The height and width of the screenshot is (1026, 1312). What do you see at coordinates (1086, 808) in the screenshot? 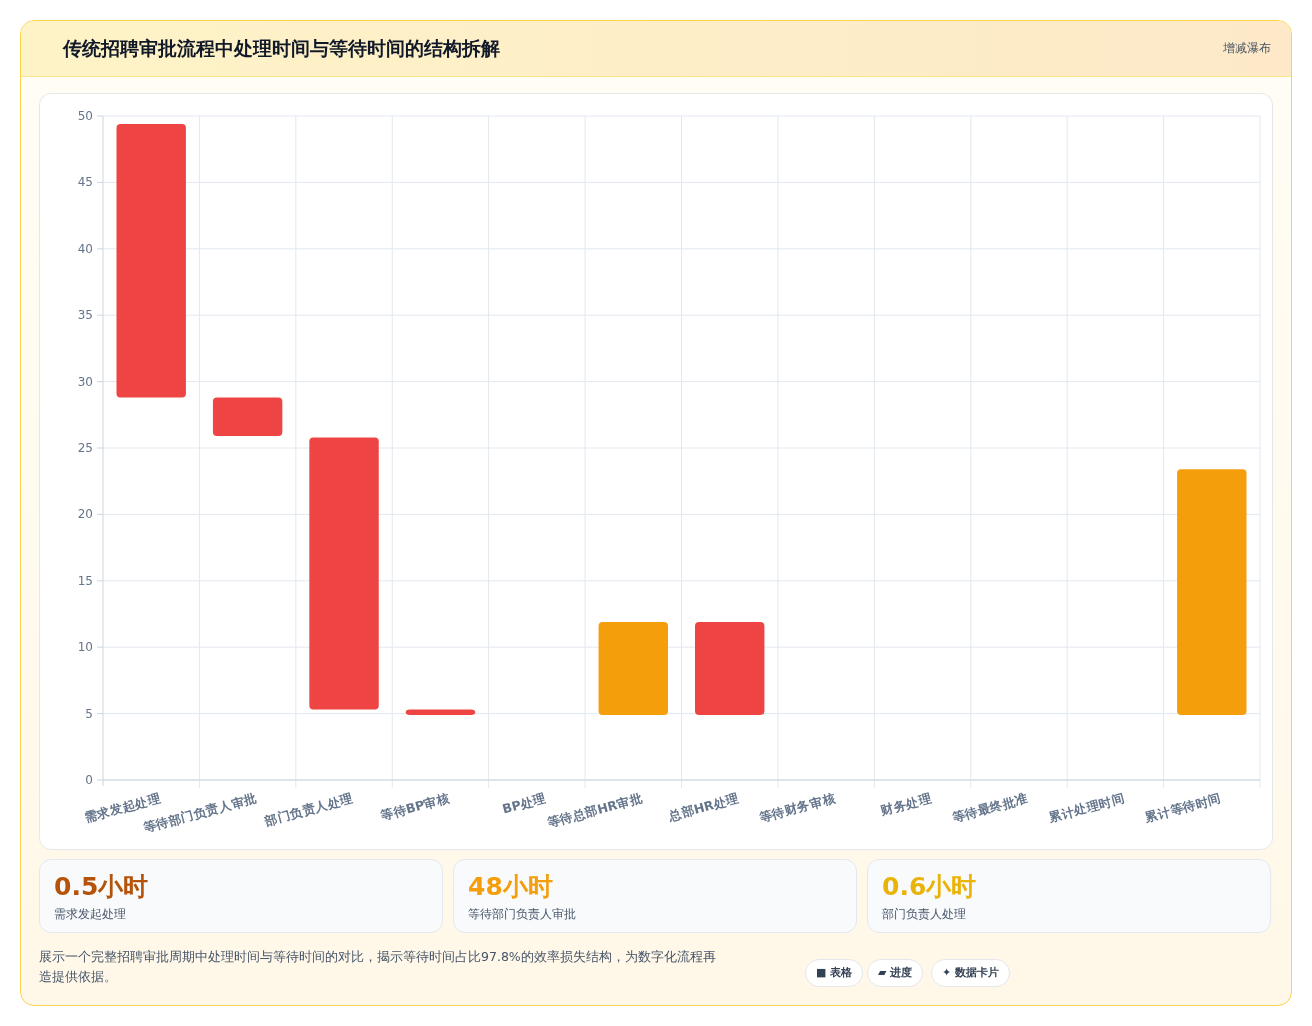
I see `x-tick-label: 累计处理时间` at bounding box center [1086, 808].